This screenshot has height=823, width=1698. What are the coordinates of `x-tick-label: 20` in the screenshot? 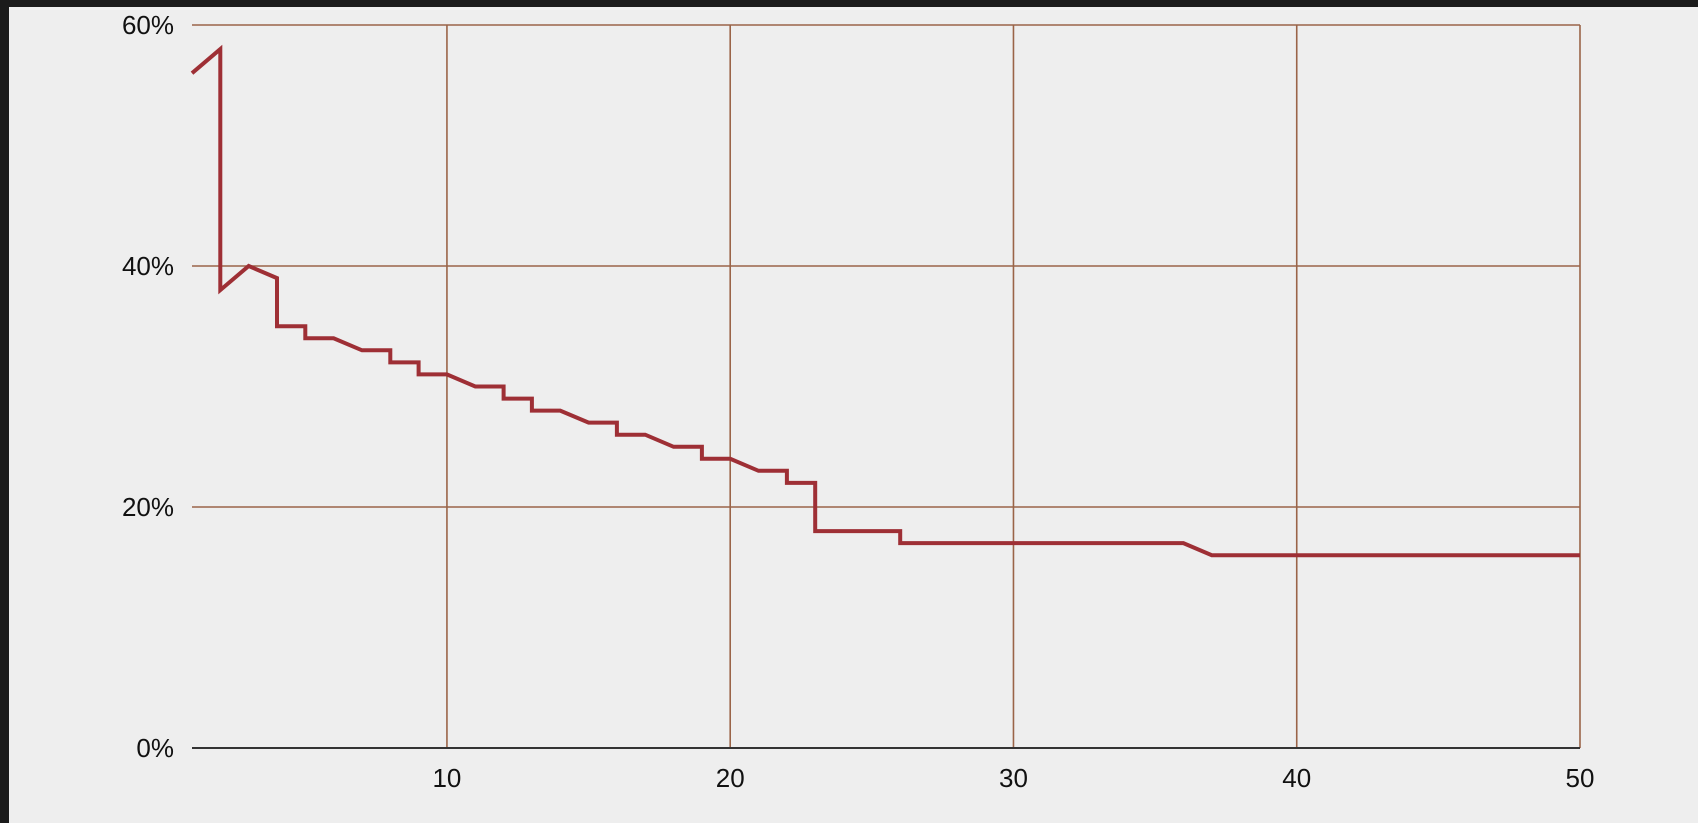 It's located at (730, 778).